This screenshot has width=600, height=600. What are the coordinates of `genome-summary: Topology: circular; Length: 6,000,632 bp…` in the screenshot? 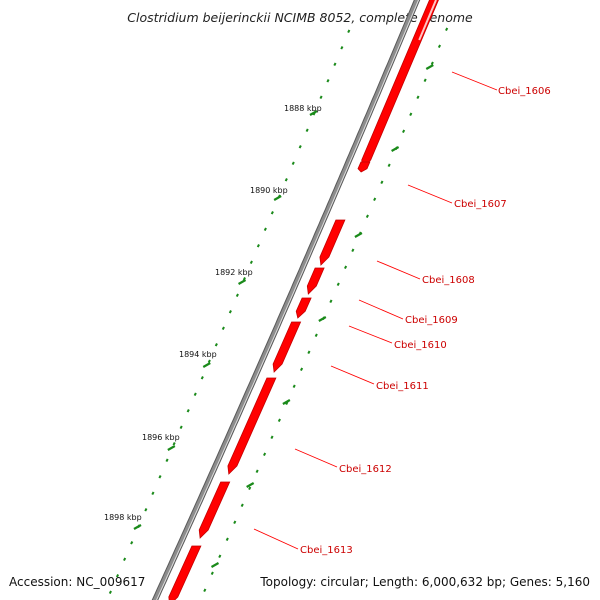 It's located at (424, 582).